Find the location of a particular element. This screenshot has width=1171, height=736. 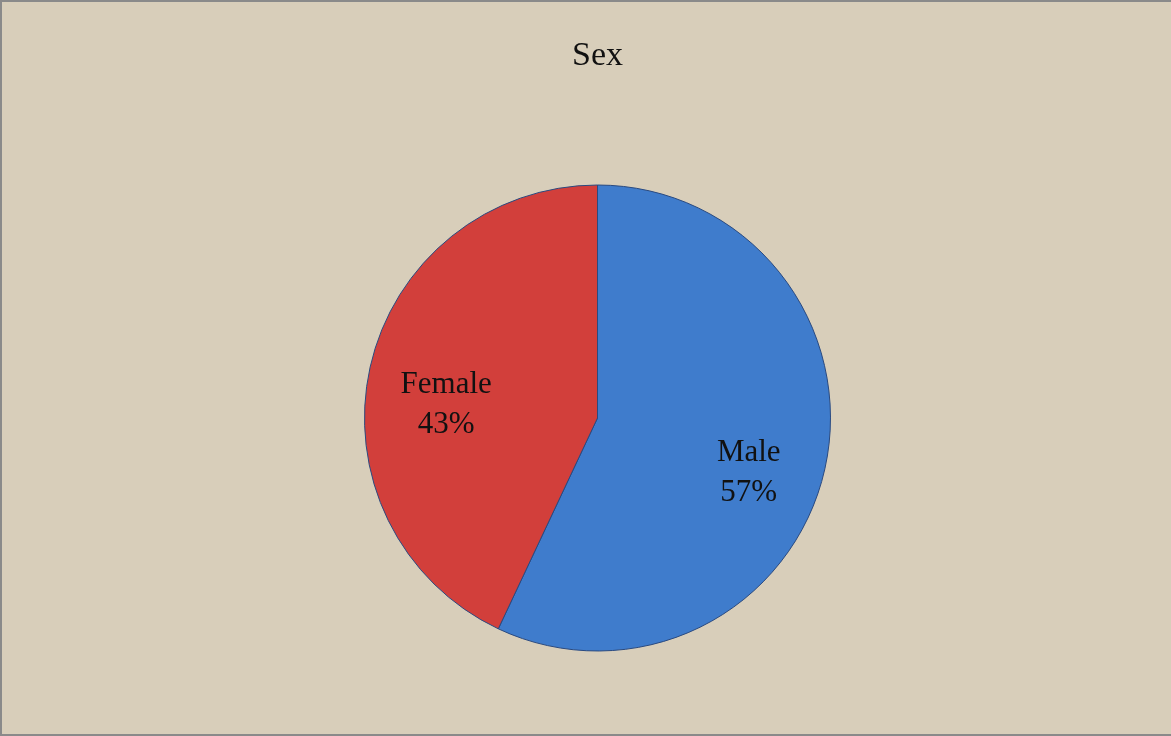

chart-title: Sex is located at coordinates (597, 53).